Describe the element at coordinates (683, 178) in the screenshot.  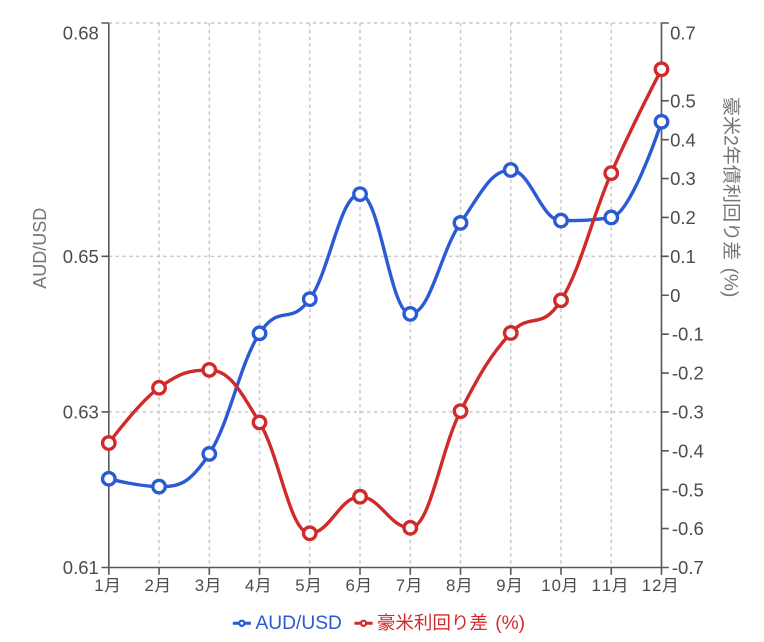
I see `svg-text: 0.3` at that location.